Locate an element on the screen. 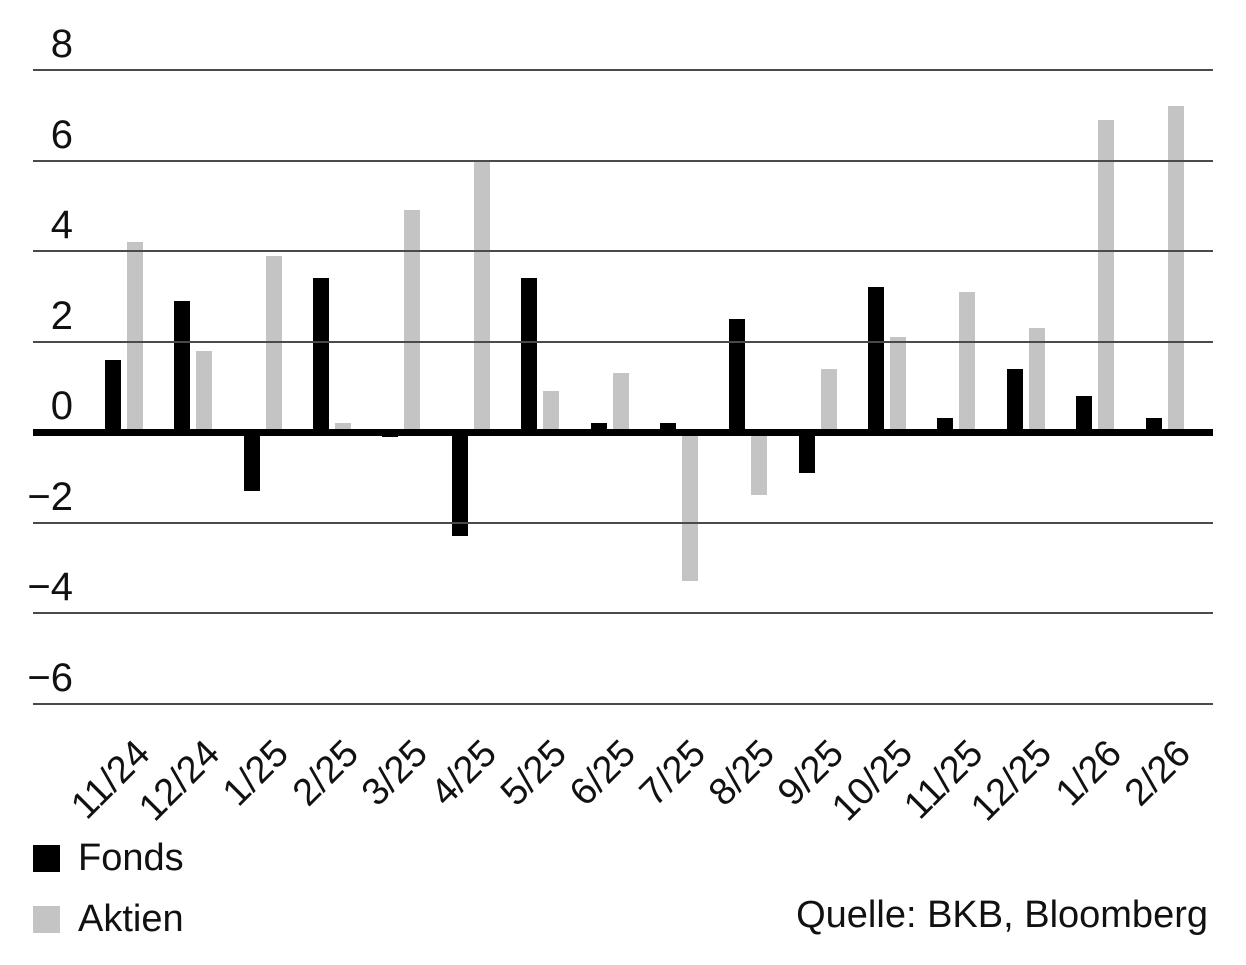 The width and height of the screenshot is (1246, 965). gridline--2 is located at coordinates (623, 522).